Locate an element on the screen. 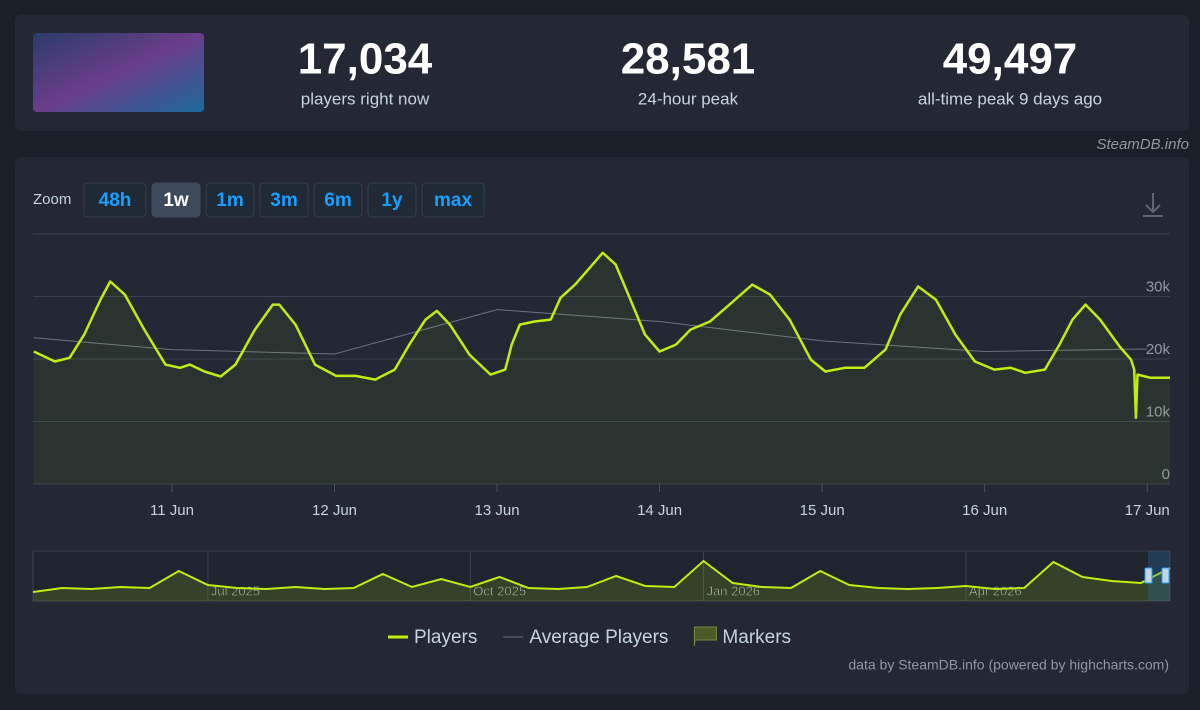  zoom-button-label: max is located at coordinates (453, 200).